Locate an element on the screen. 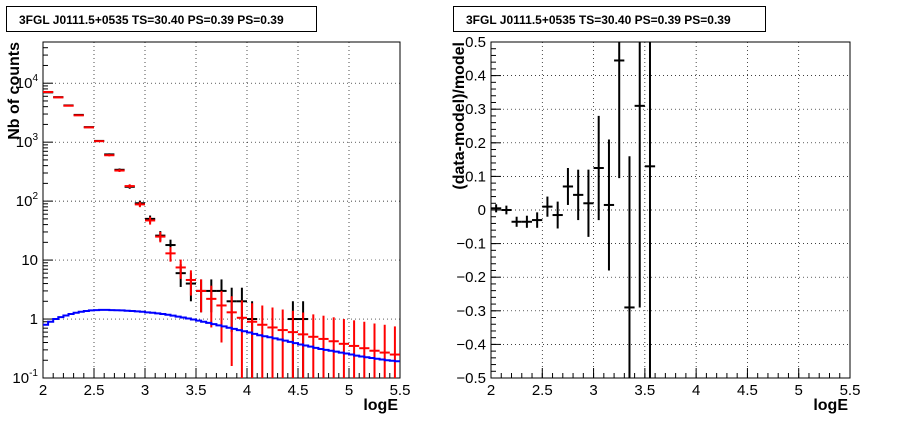 The height and width of the screenshot is (426, 898). data-layer is located at coordinates (573, 210).